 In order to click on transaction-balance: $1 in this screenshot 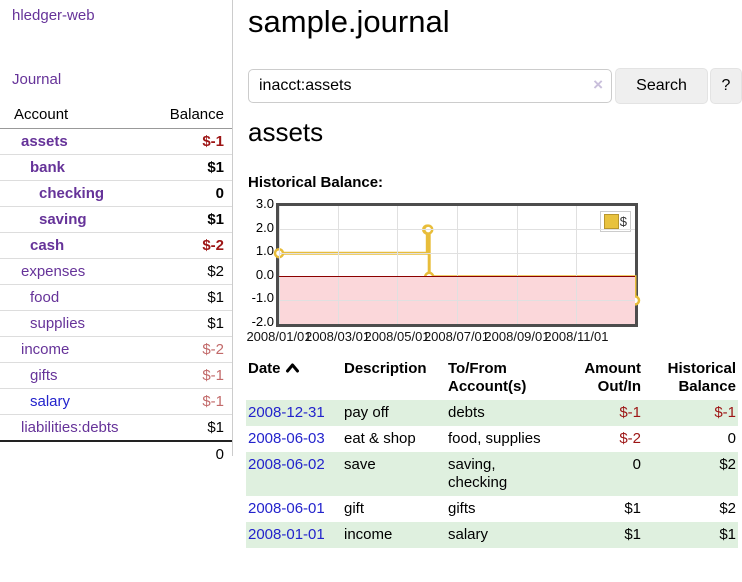, I will do `click(727, 534)`.